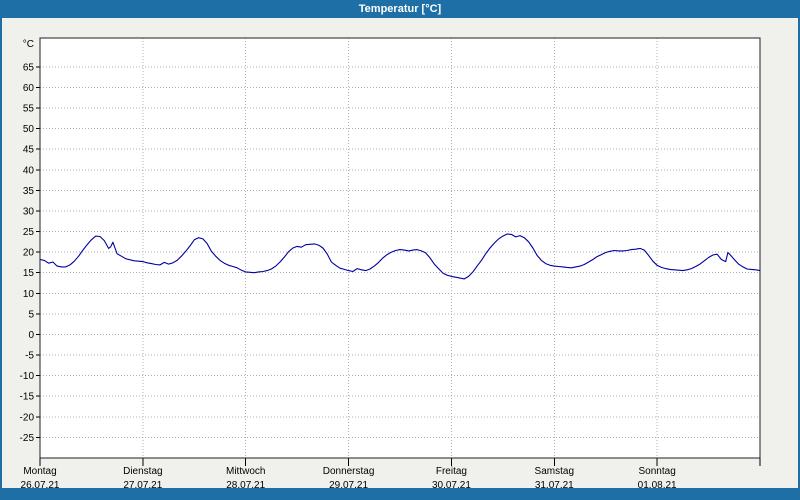 This screenshot has height=500, width=800. Describe the element at coordinates (29, 67) in the screenshot. I see `y-tick-label: 65` at that location.